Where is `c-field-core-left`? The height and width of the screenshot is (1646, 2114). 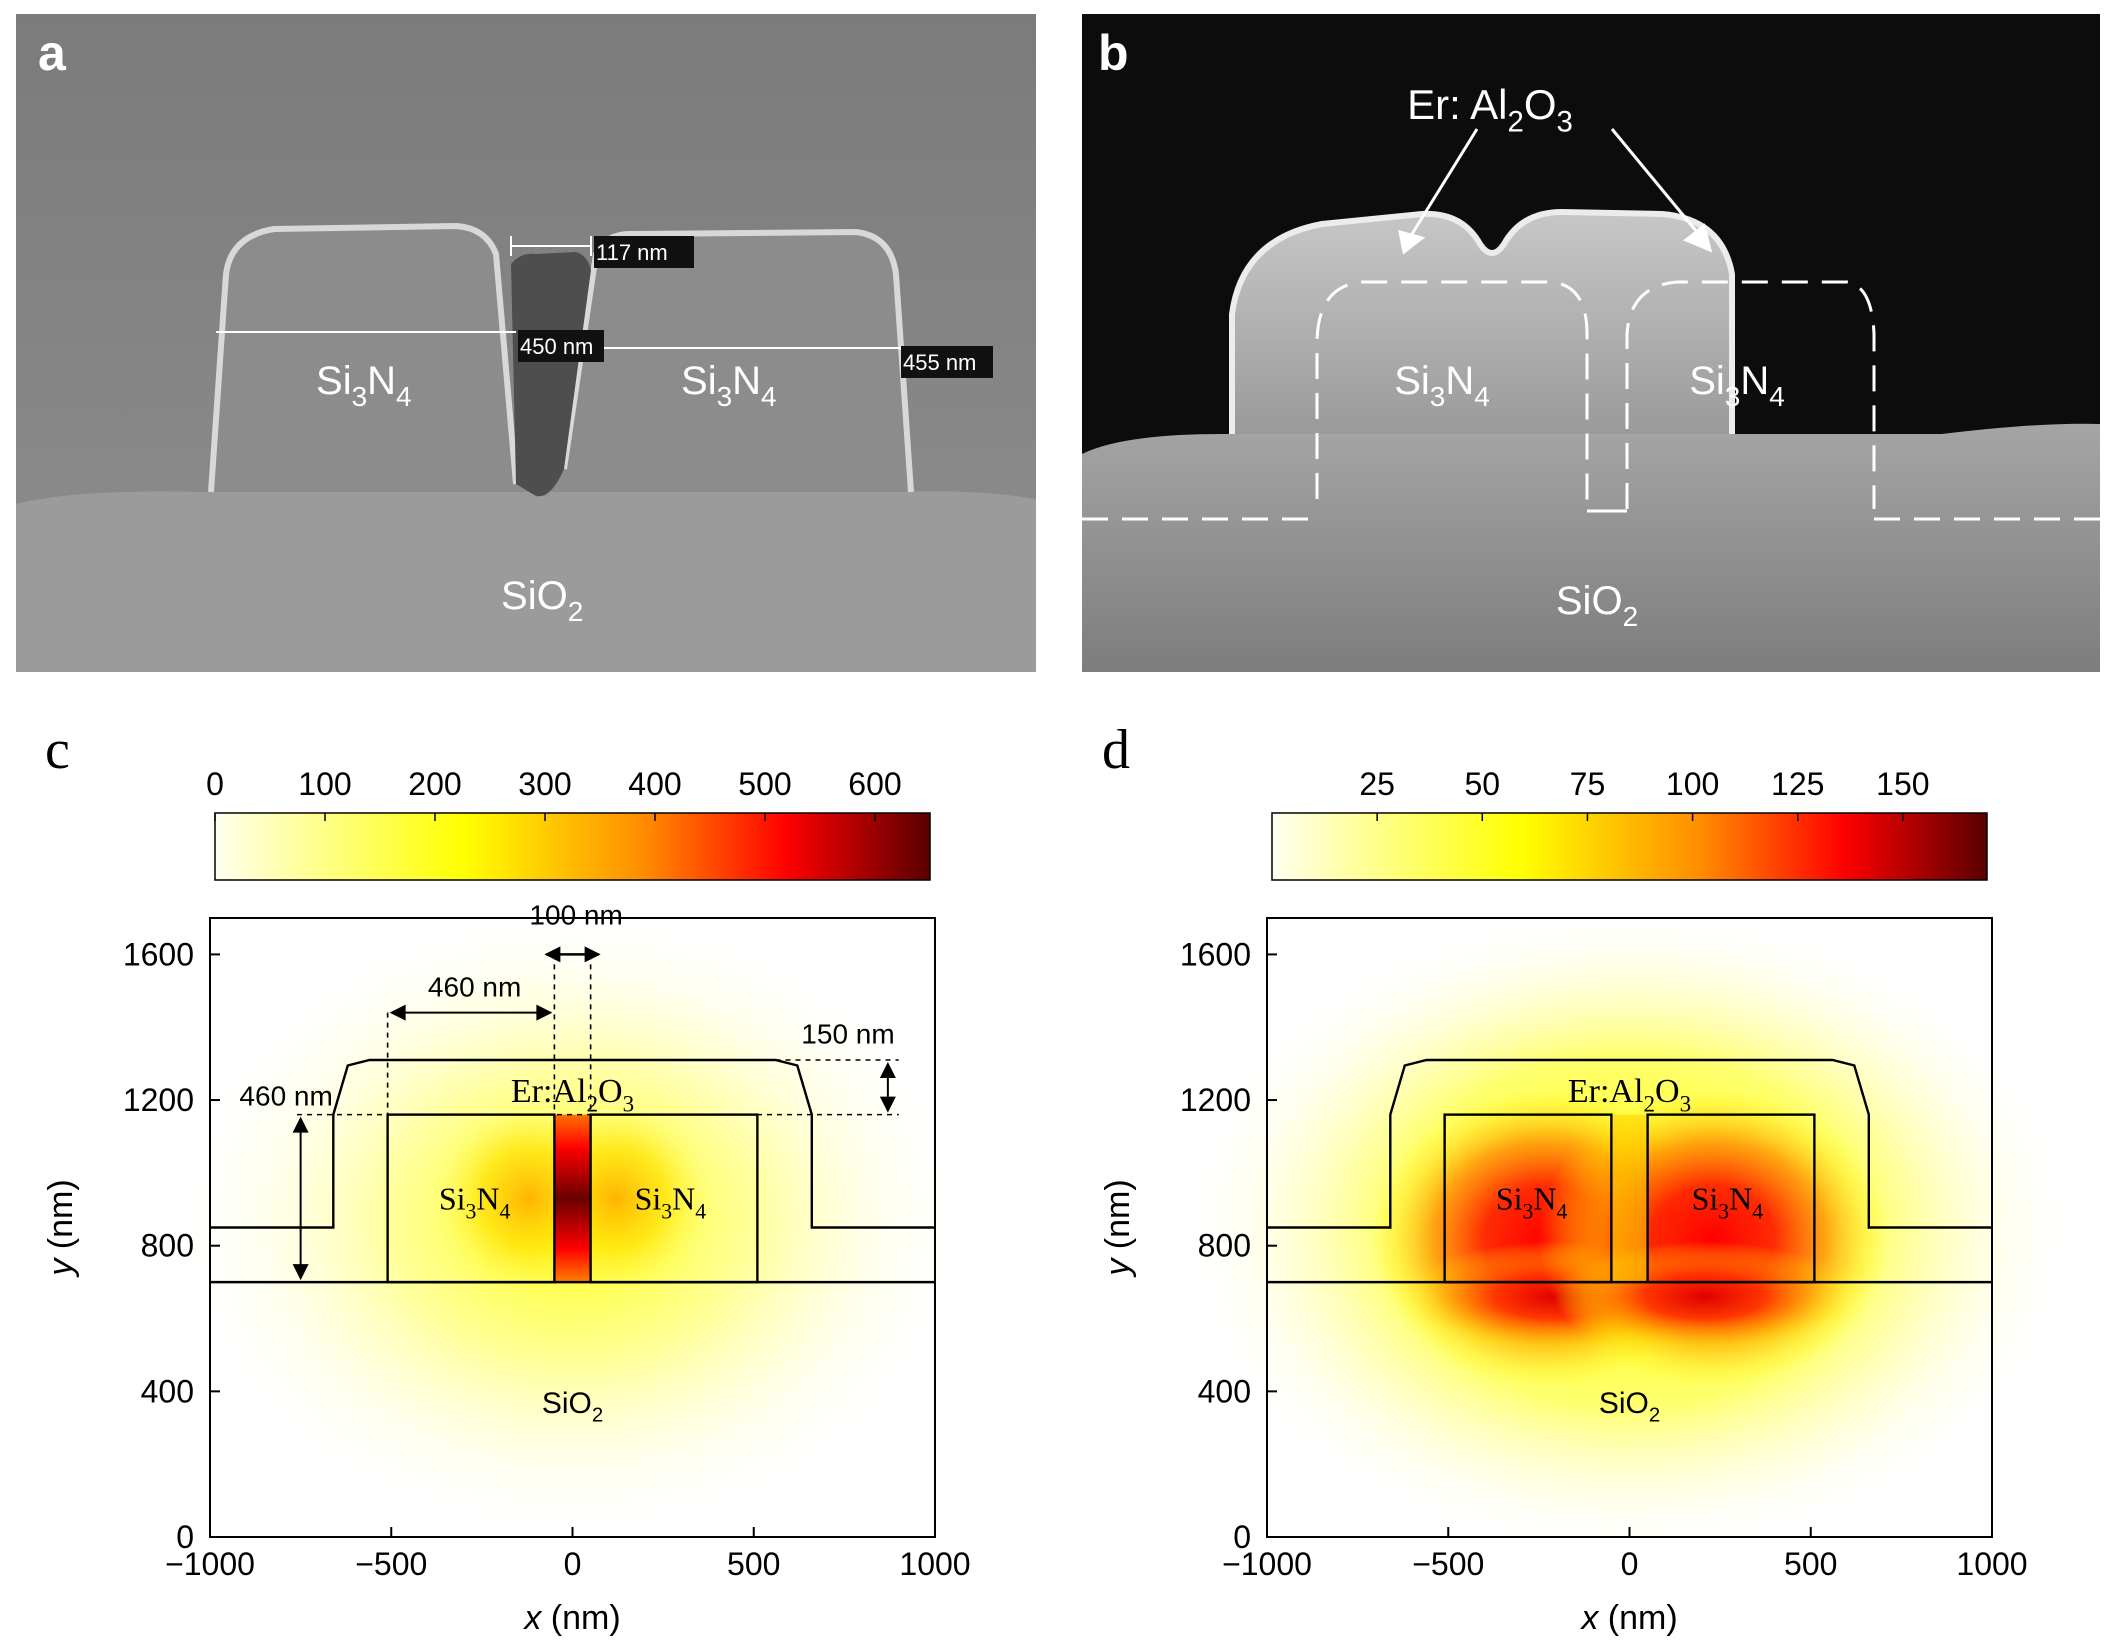 c-field-core-left is located at coordinates (471, 1198).